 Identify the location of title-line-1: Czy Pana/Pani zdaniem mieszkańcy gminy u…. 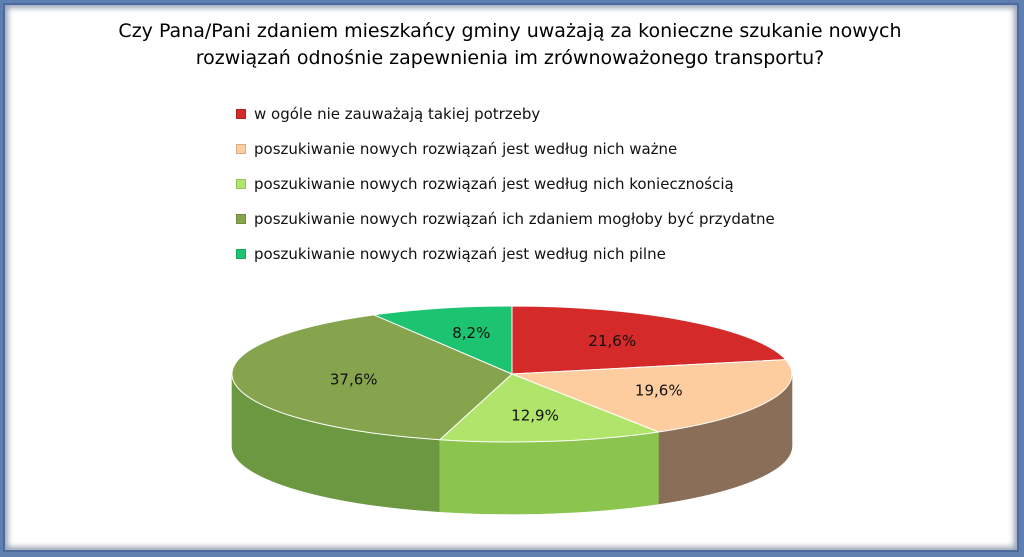
(510, 31).